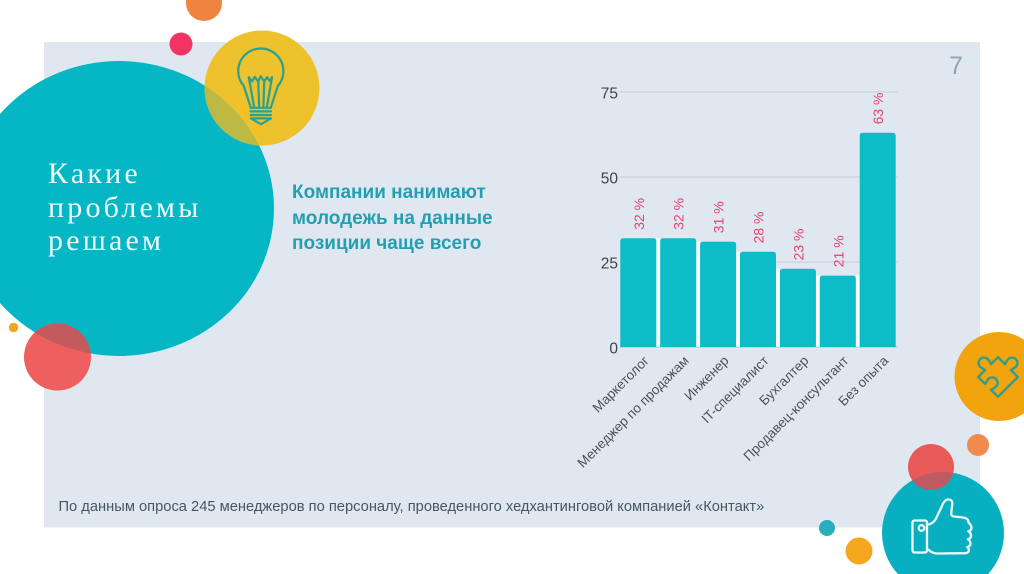  What do you see at coordinates (719, 217) in the screenshot?
I see `svg-text: 31 %` at bounding box center [719, 217].